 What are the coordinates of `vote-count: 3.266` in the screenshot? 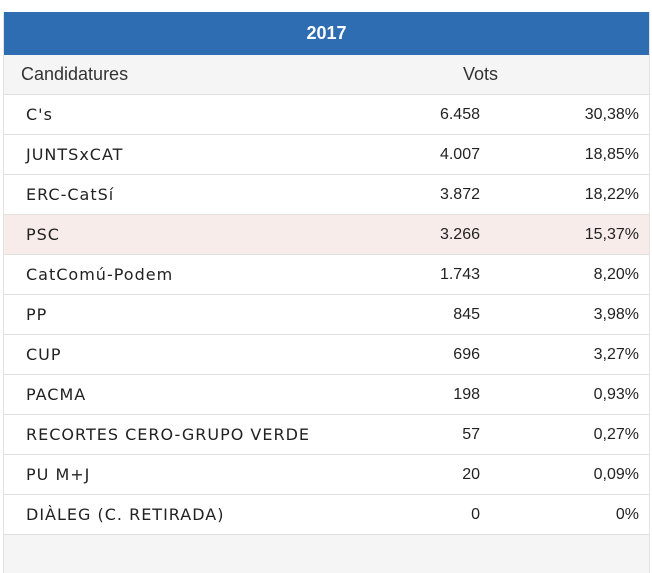 It's located at (459, 234).